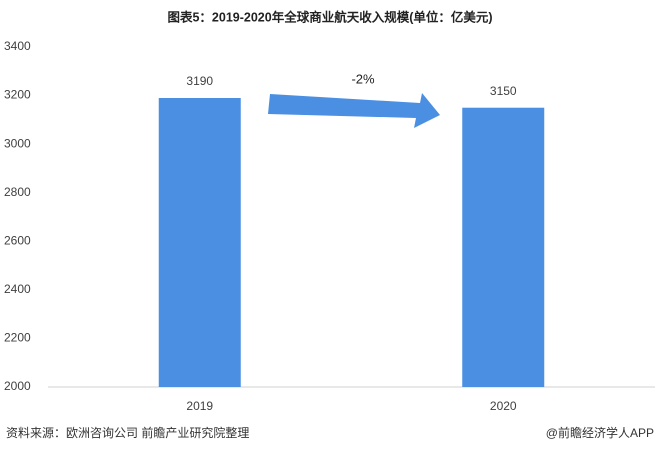 This screenshot has height=451, width=660. Describe the element at coordinates (17, 338) in the screenshot. I see `y-tick-label: 2200` at that location.